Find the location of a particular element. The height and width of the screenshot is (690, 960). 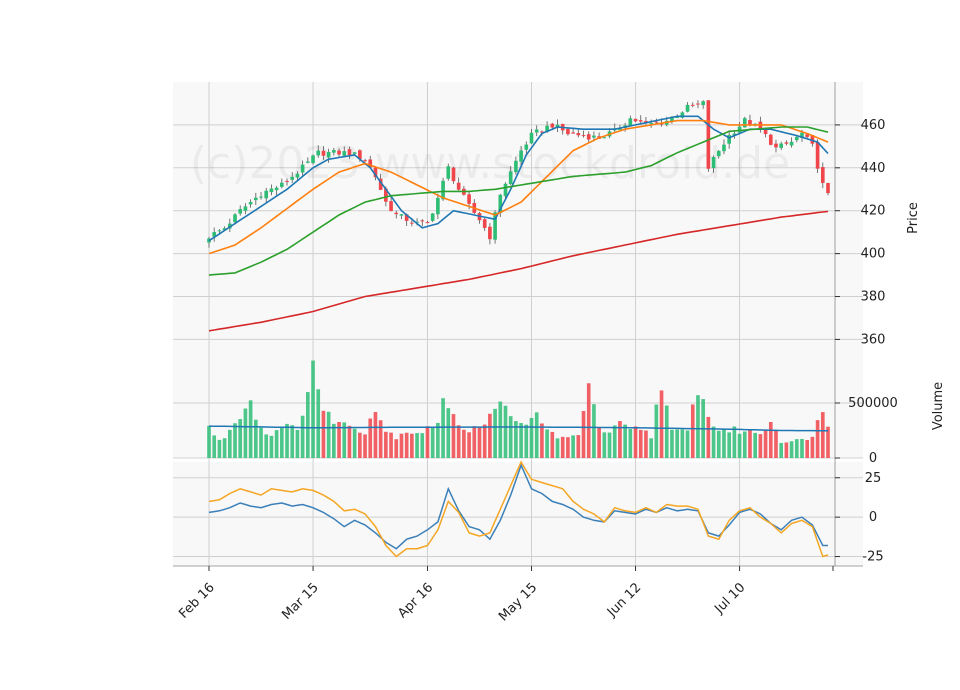

price-tick-label: 380 is located at coordinates (873, 297).